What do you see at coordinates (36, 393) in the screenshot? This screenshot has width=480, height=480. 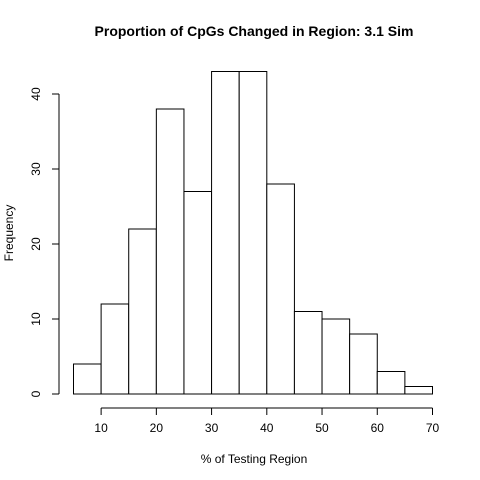 I see `y-tick-label-0: 0` at bounding box center [36, 393].